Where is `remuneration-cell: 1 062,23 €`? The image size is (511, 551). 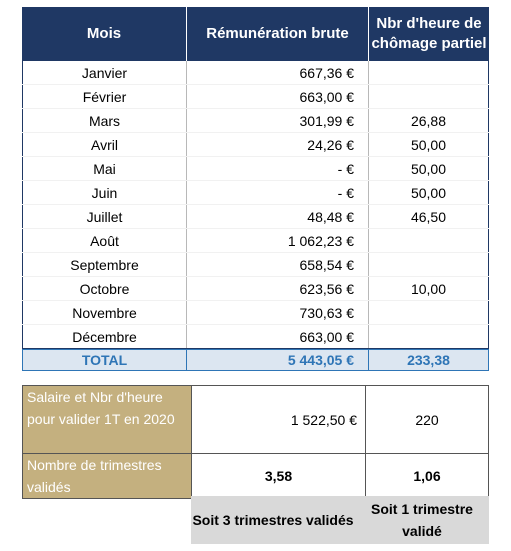
remuneration-cell: 1 062,23 € is located at coordinates (278, 240).